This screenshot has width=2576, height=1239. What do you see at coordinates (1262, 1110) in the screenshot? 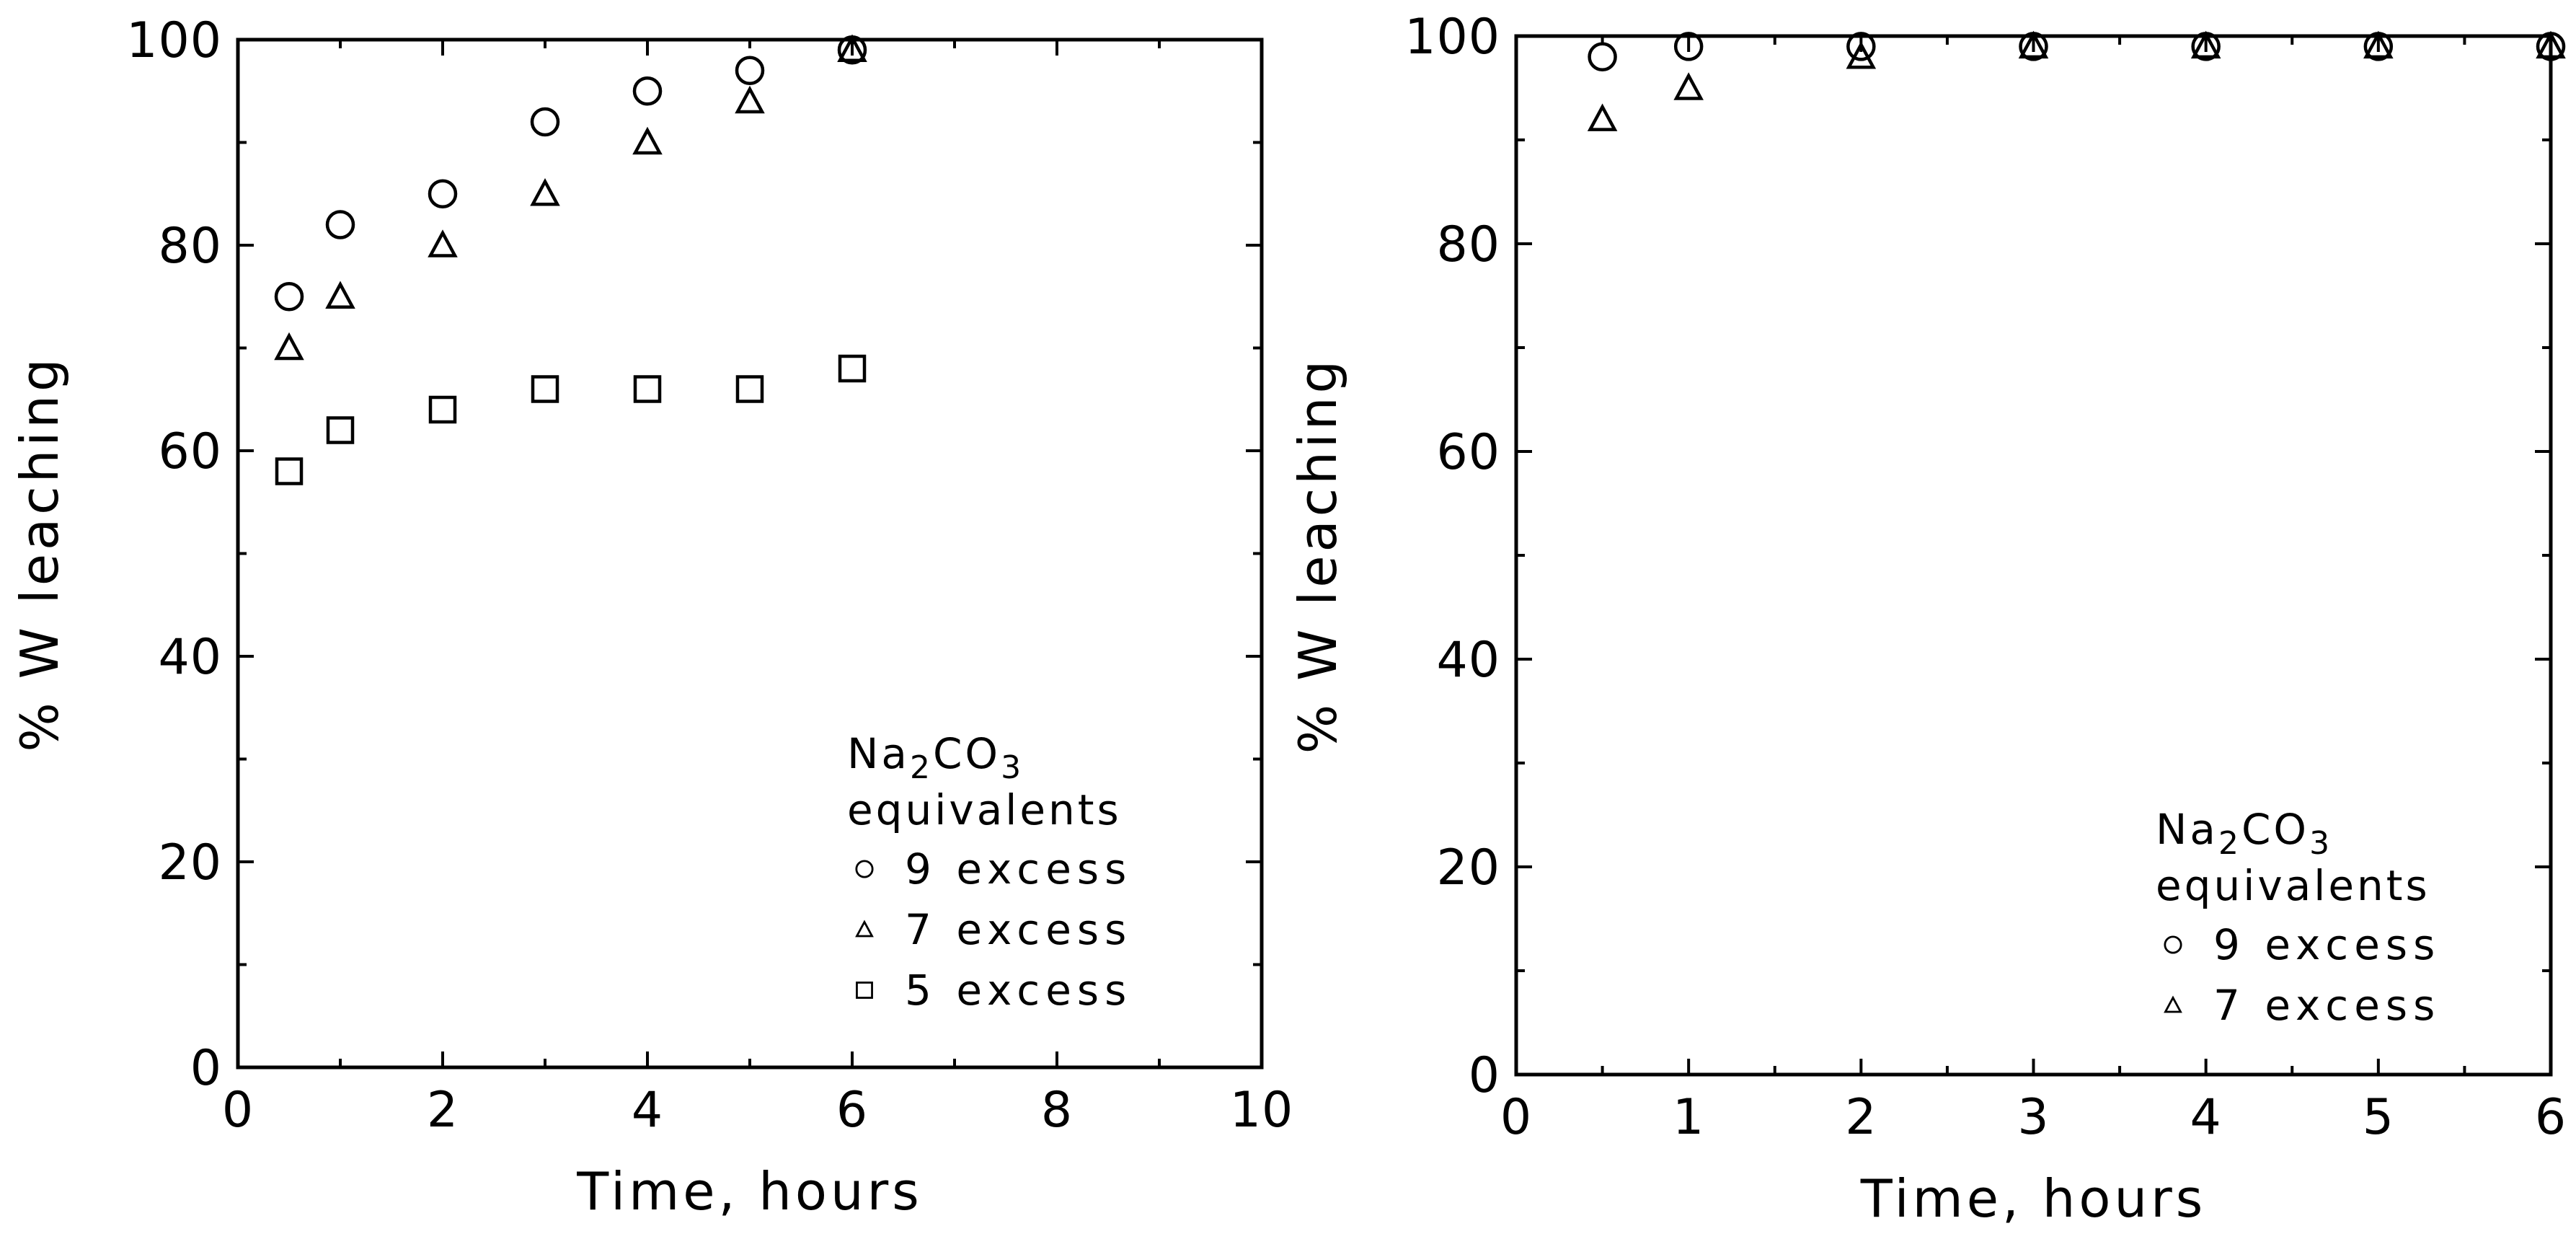
I see `x-tick-label: 10` at bounding box center [1262, 1110].